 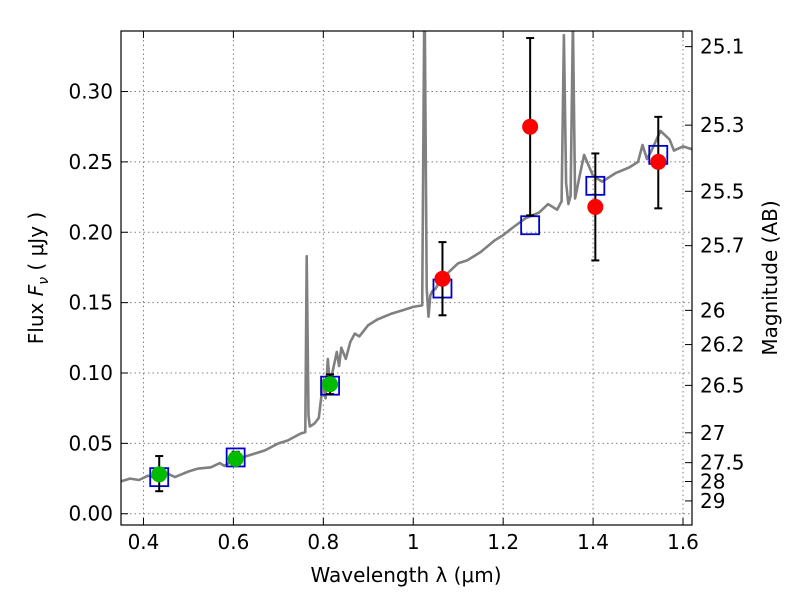 What do you see at coordinates (722, 125) in the screenshot?
I see `right-y-tick-label: 25.3` at bounding box center [722, 125].